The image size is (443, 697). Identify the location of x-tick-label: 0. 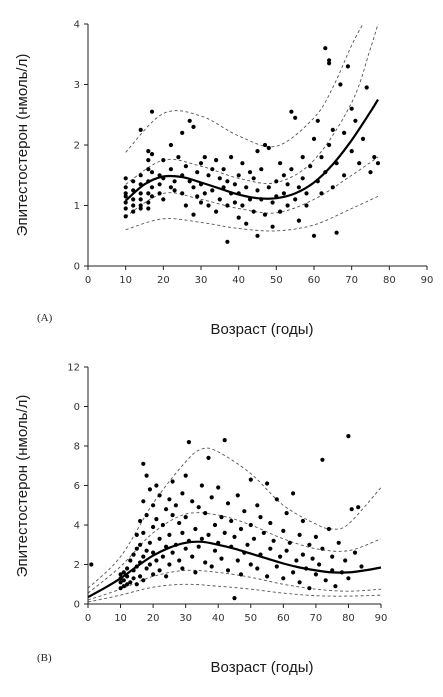
(88, 618).